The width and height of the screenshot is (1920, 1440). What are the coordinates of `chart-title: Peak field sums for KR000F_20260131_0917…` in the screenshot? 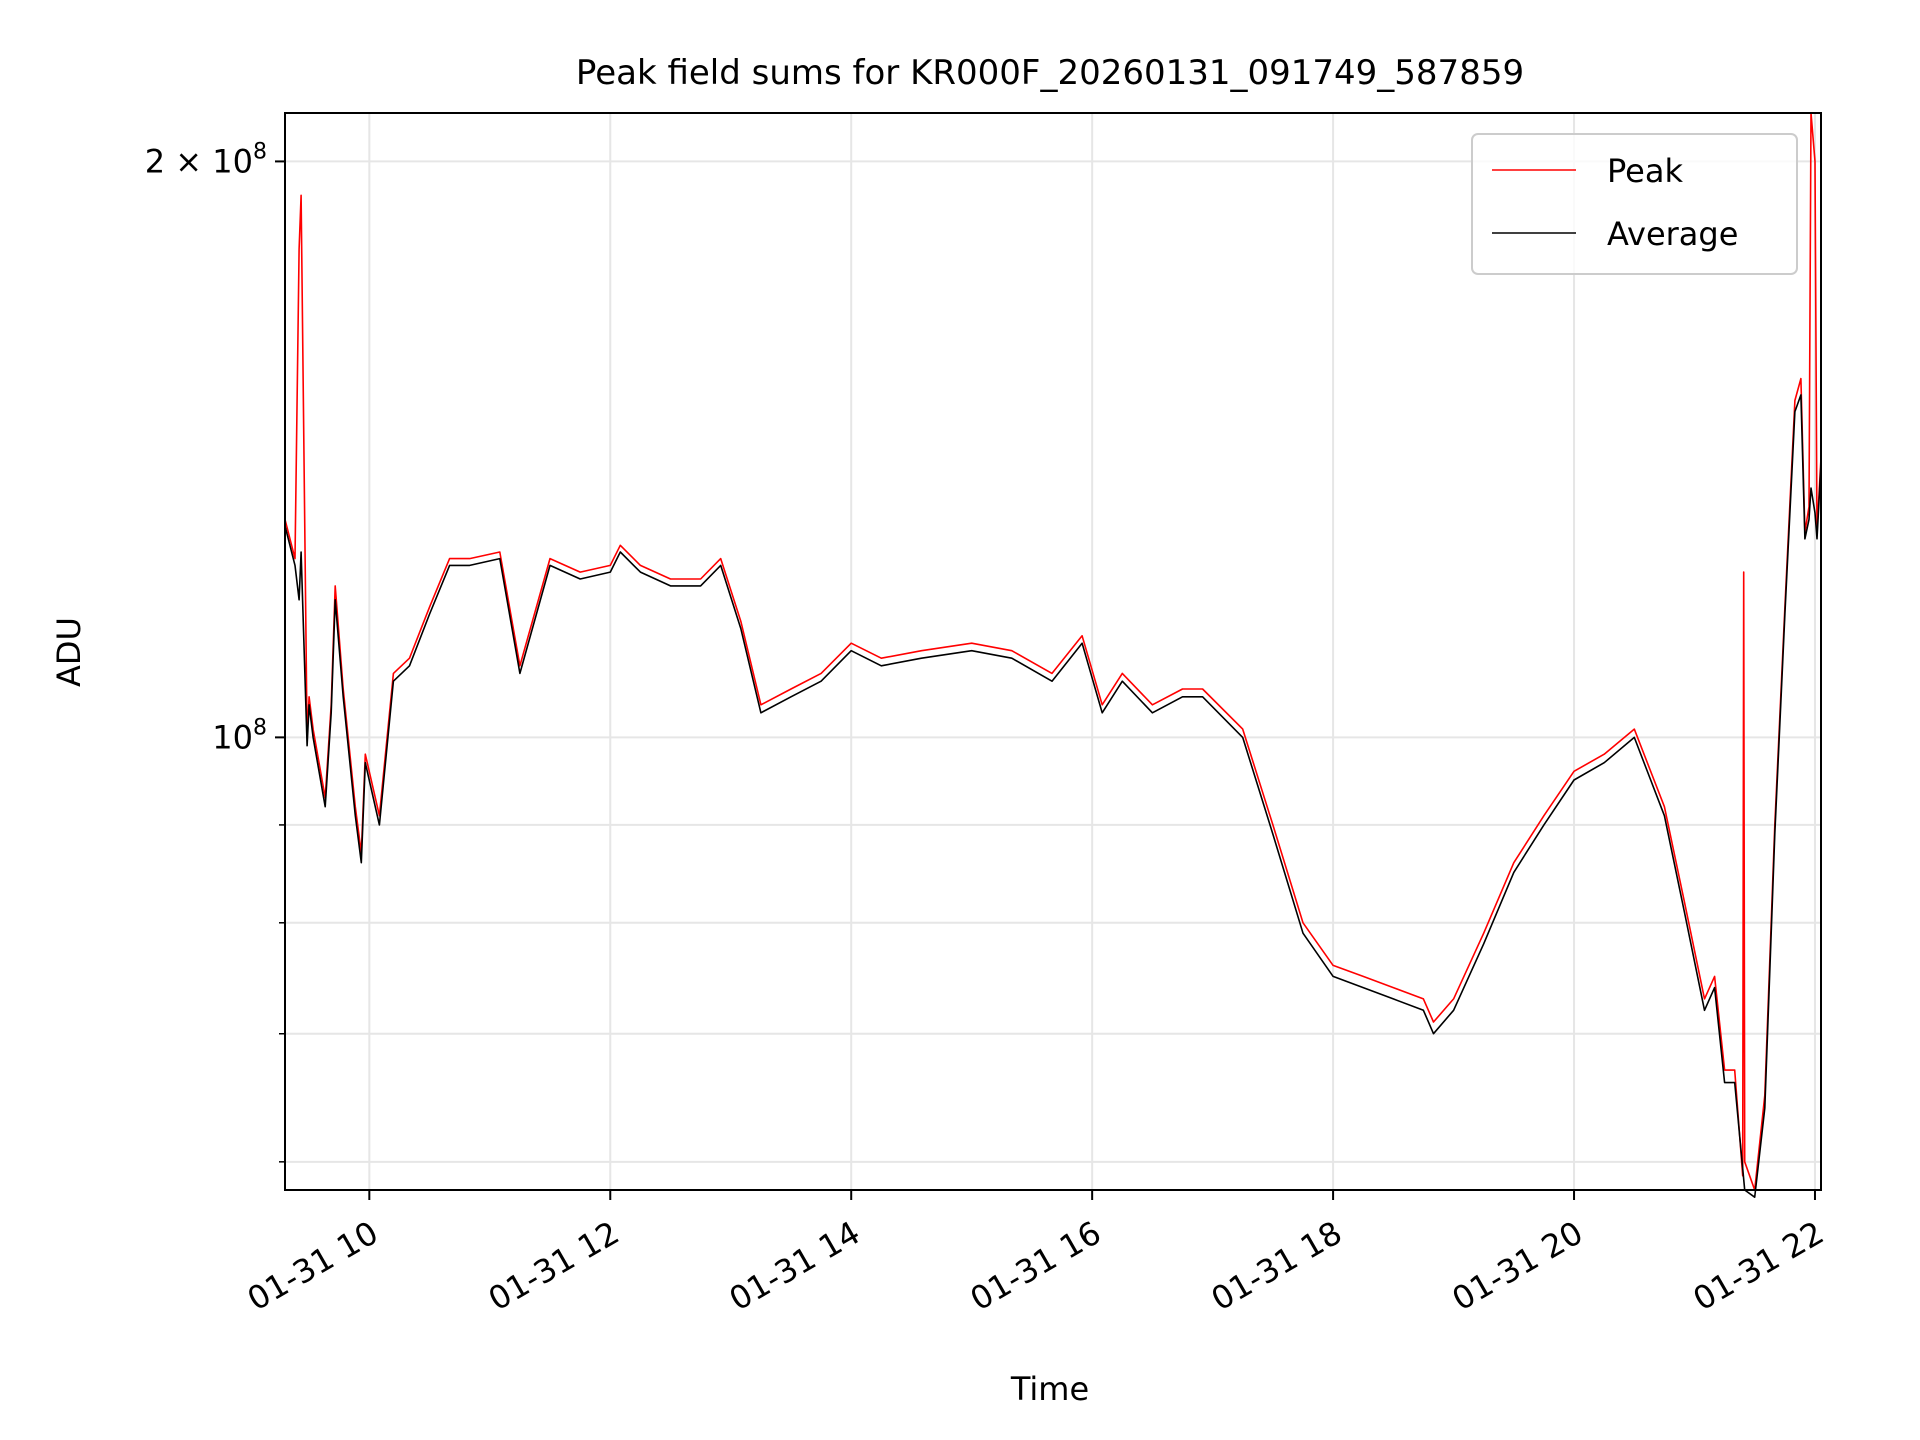 It's located at (1050, 73).